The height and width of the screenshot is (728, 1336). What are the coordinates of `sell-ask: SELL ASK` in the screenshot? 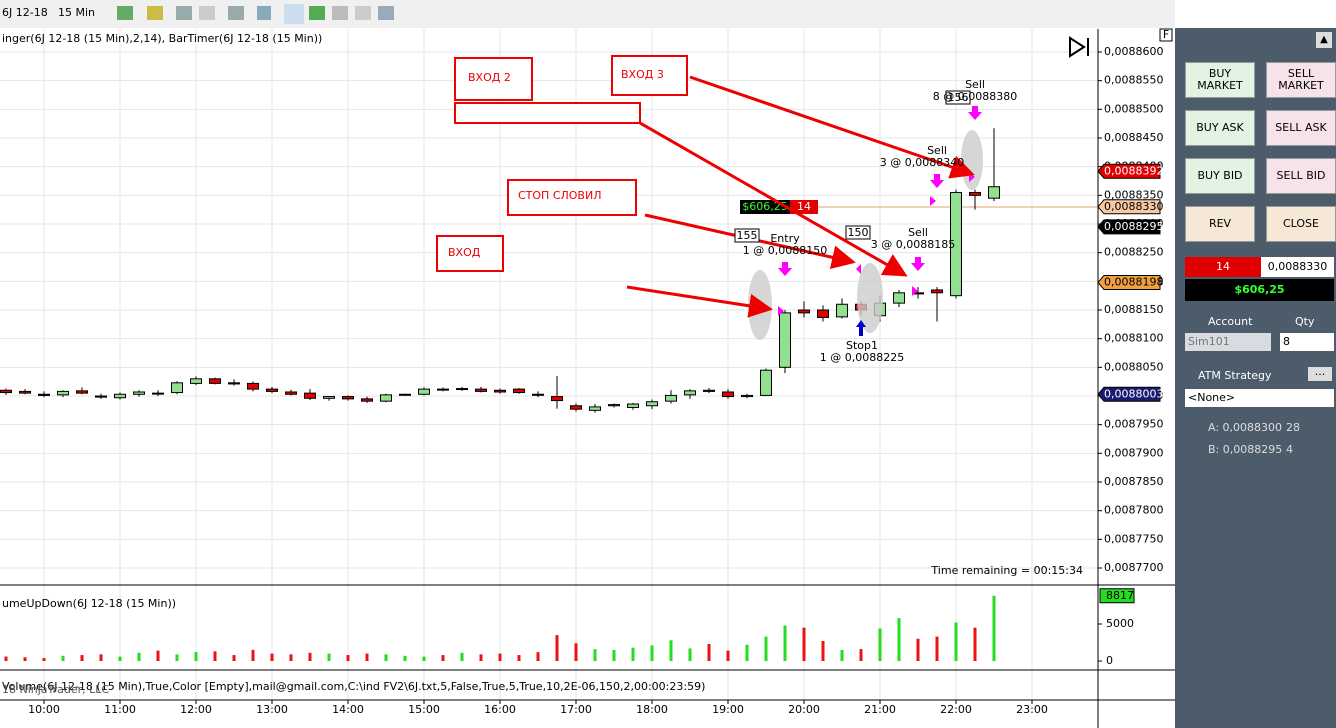 It's located at (1301, 128).